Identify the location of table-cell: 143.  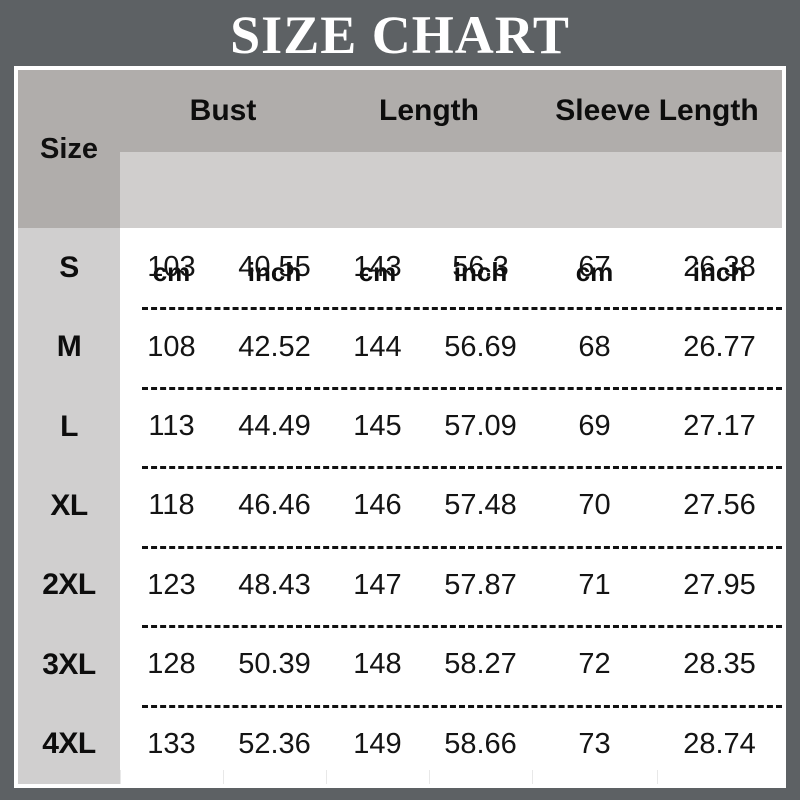
(377, 267).